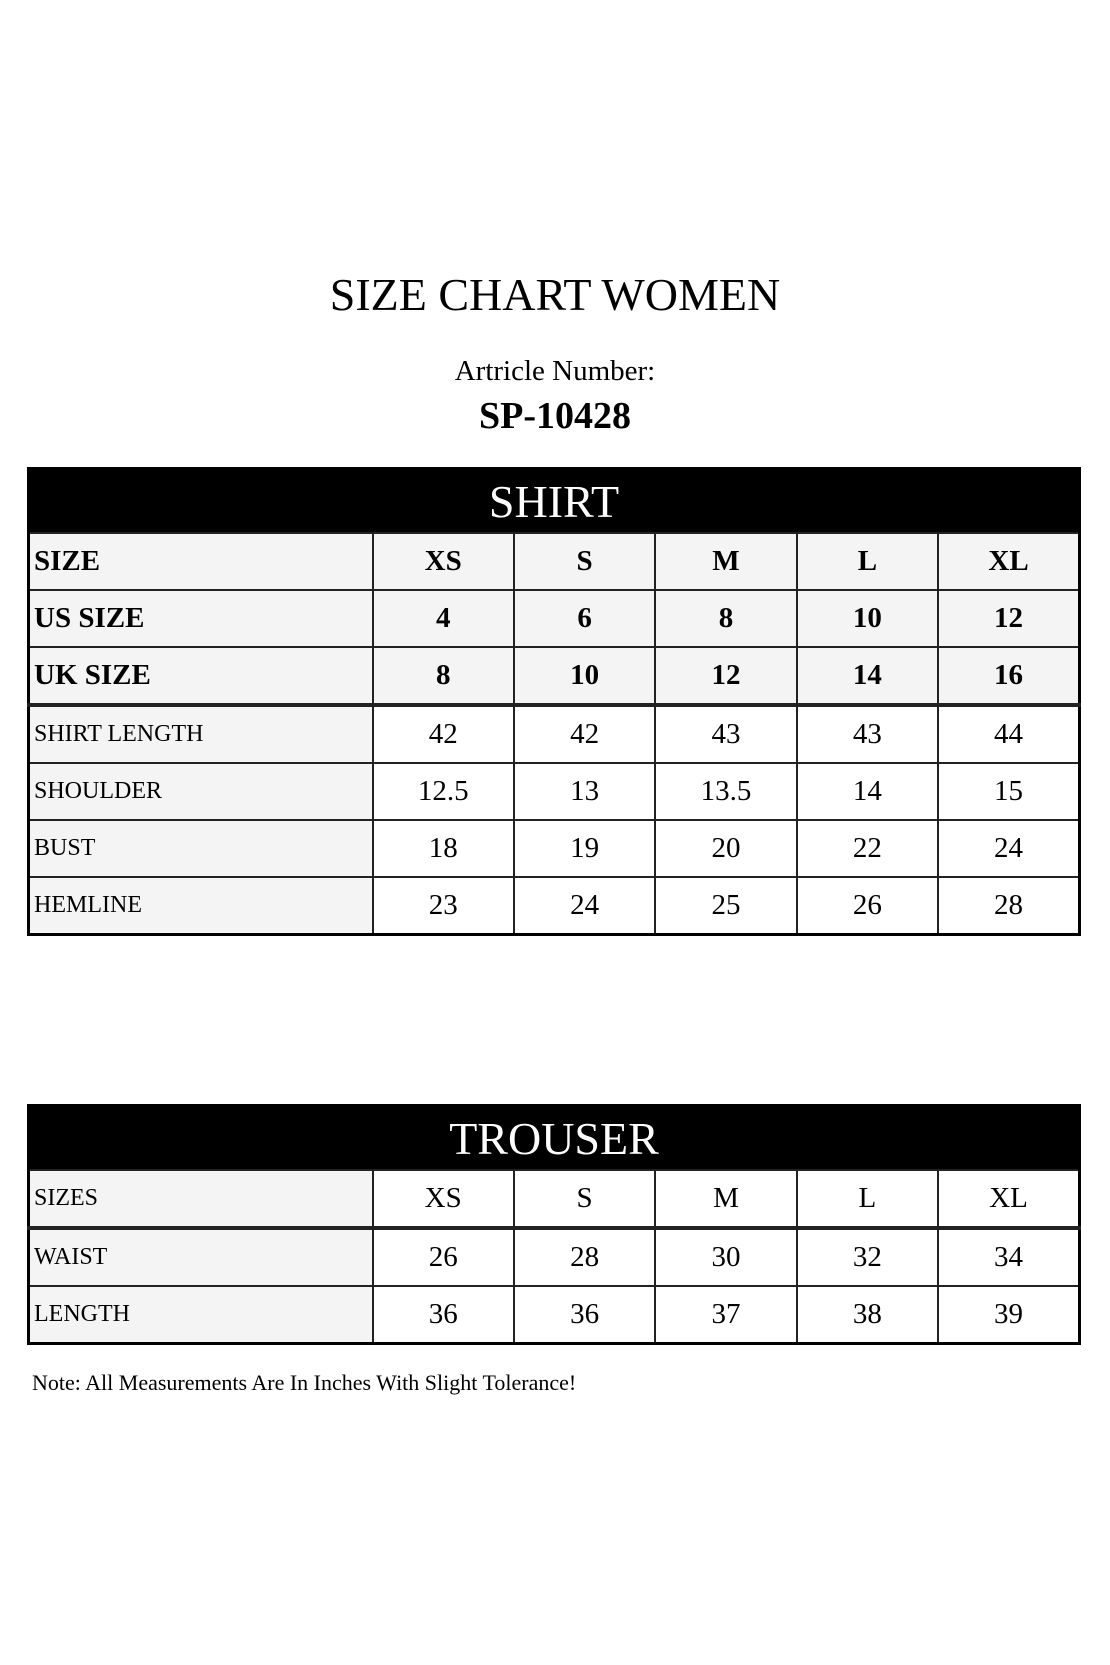  What do you see at coordinates (200, 734) in the screenshot?
I see `row-label: SHIRT LENGTH` at bounding box center [200, 734].